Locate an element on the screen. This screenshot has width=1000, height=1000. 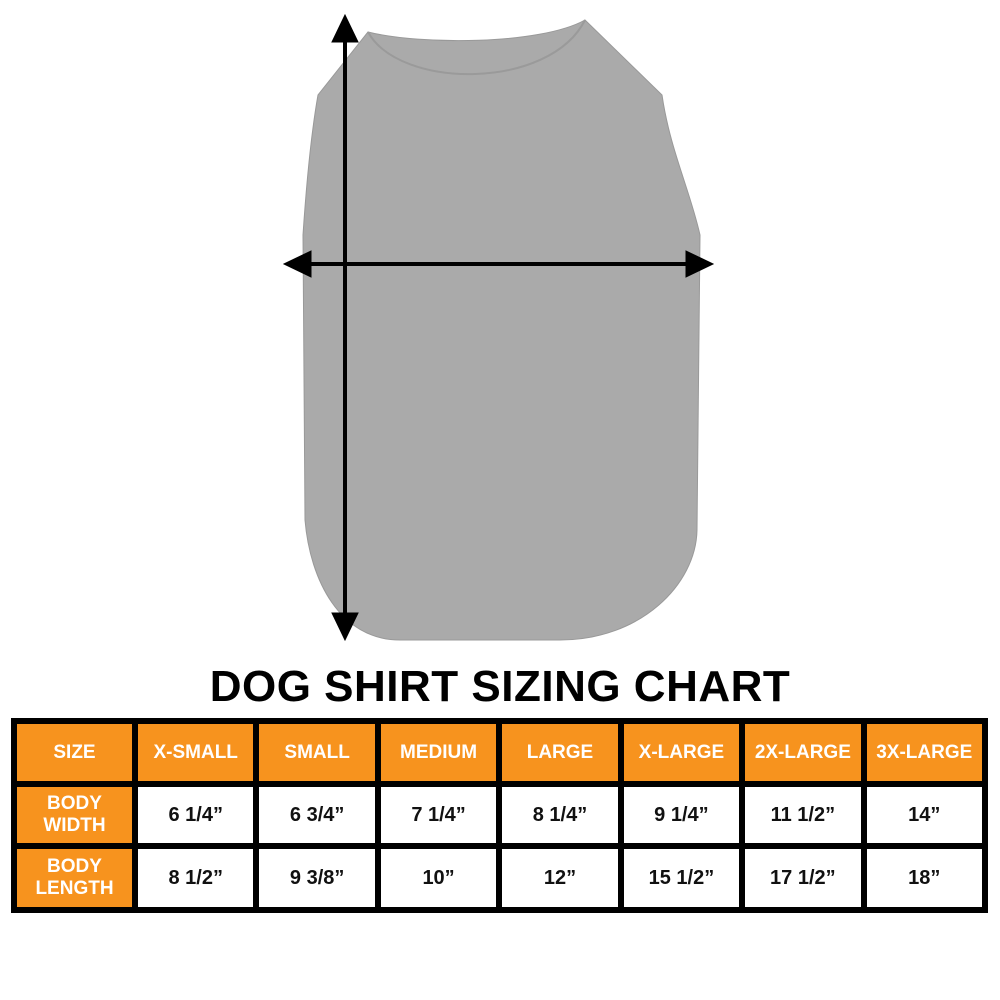
row-label-body-length: BODY LENGTH is located at coordinates (74, 878).